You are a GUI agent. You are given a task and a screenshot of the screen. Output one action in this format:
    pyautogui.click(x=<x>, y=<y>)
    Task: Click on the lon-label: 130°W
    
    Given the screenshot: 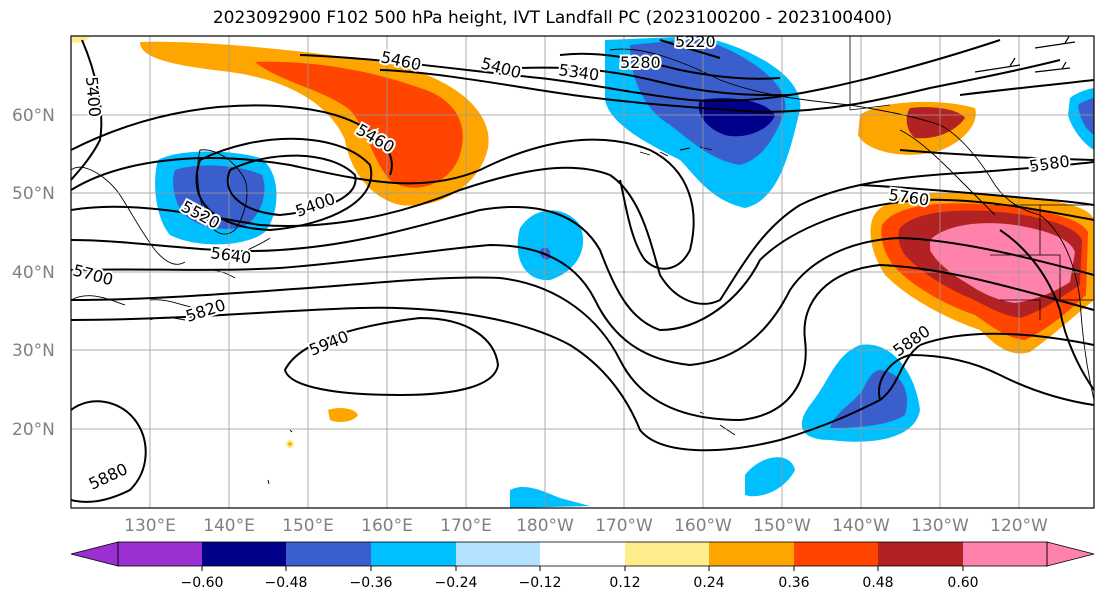 What is the action you would take?
    pyautogui.click(x=940, y=526)
    